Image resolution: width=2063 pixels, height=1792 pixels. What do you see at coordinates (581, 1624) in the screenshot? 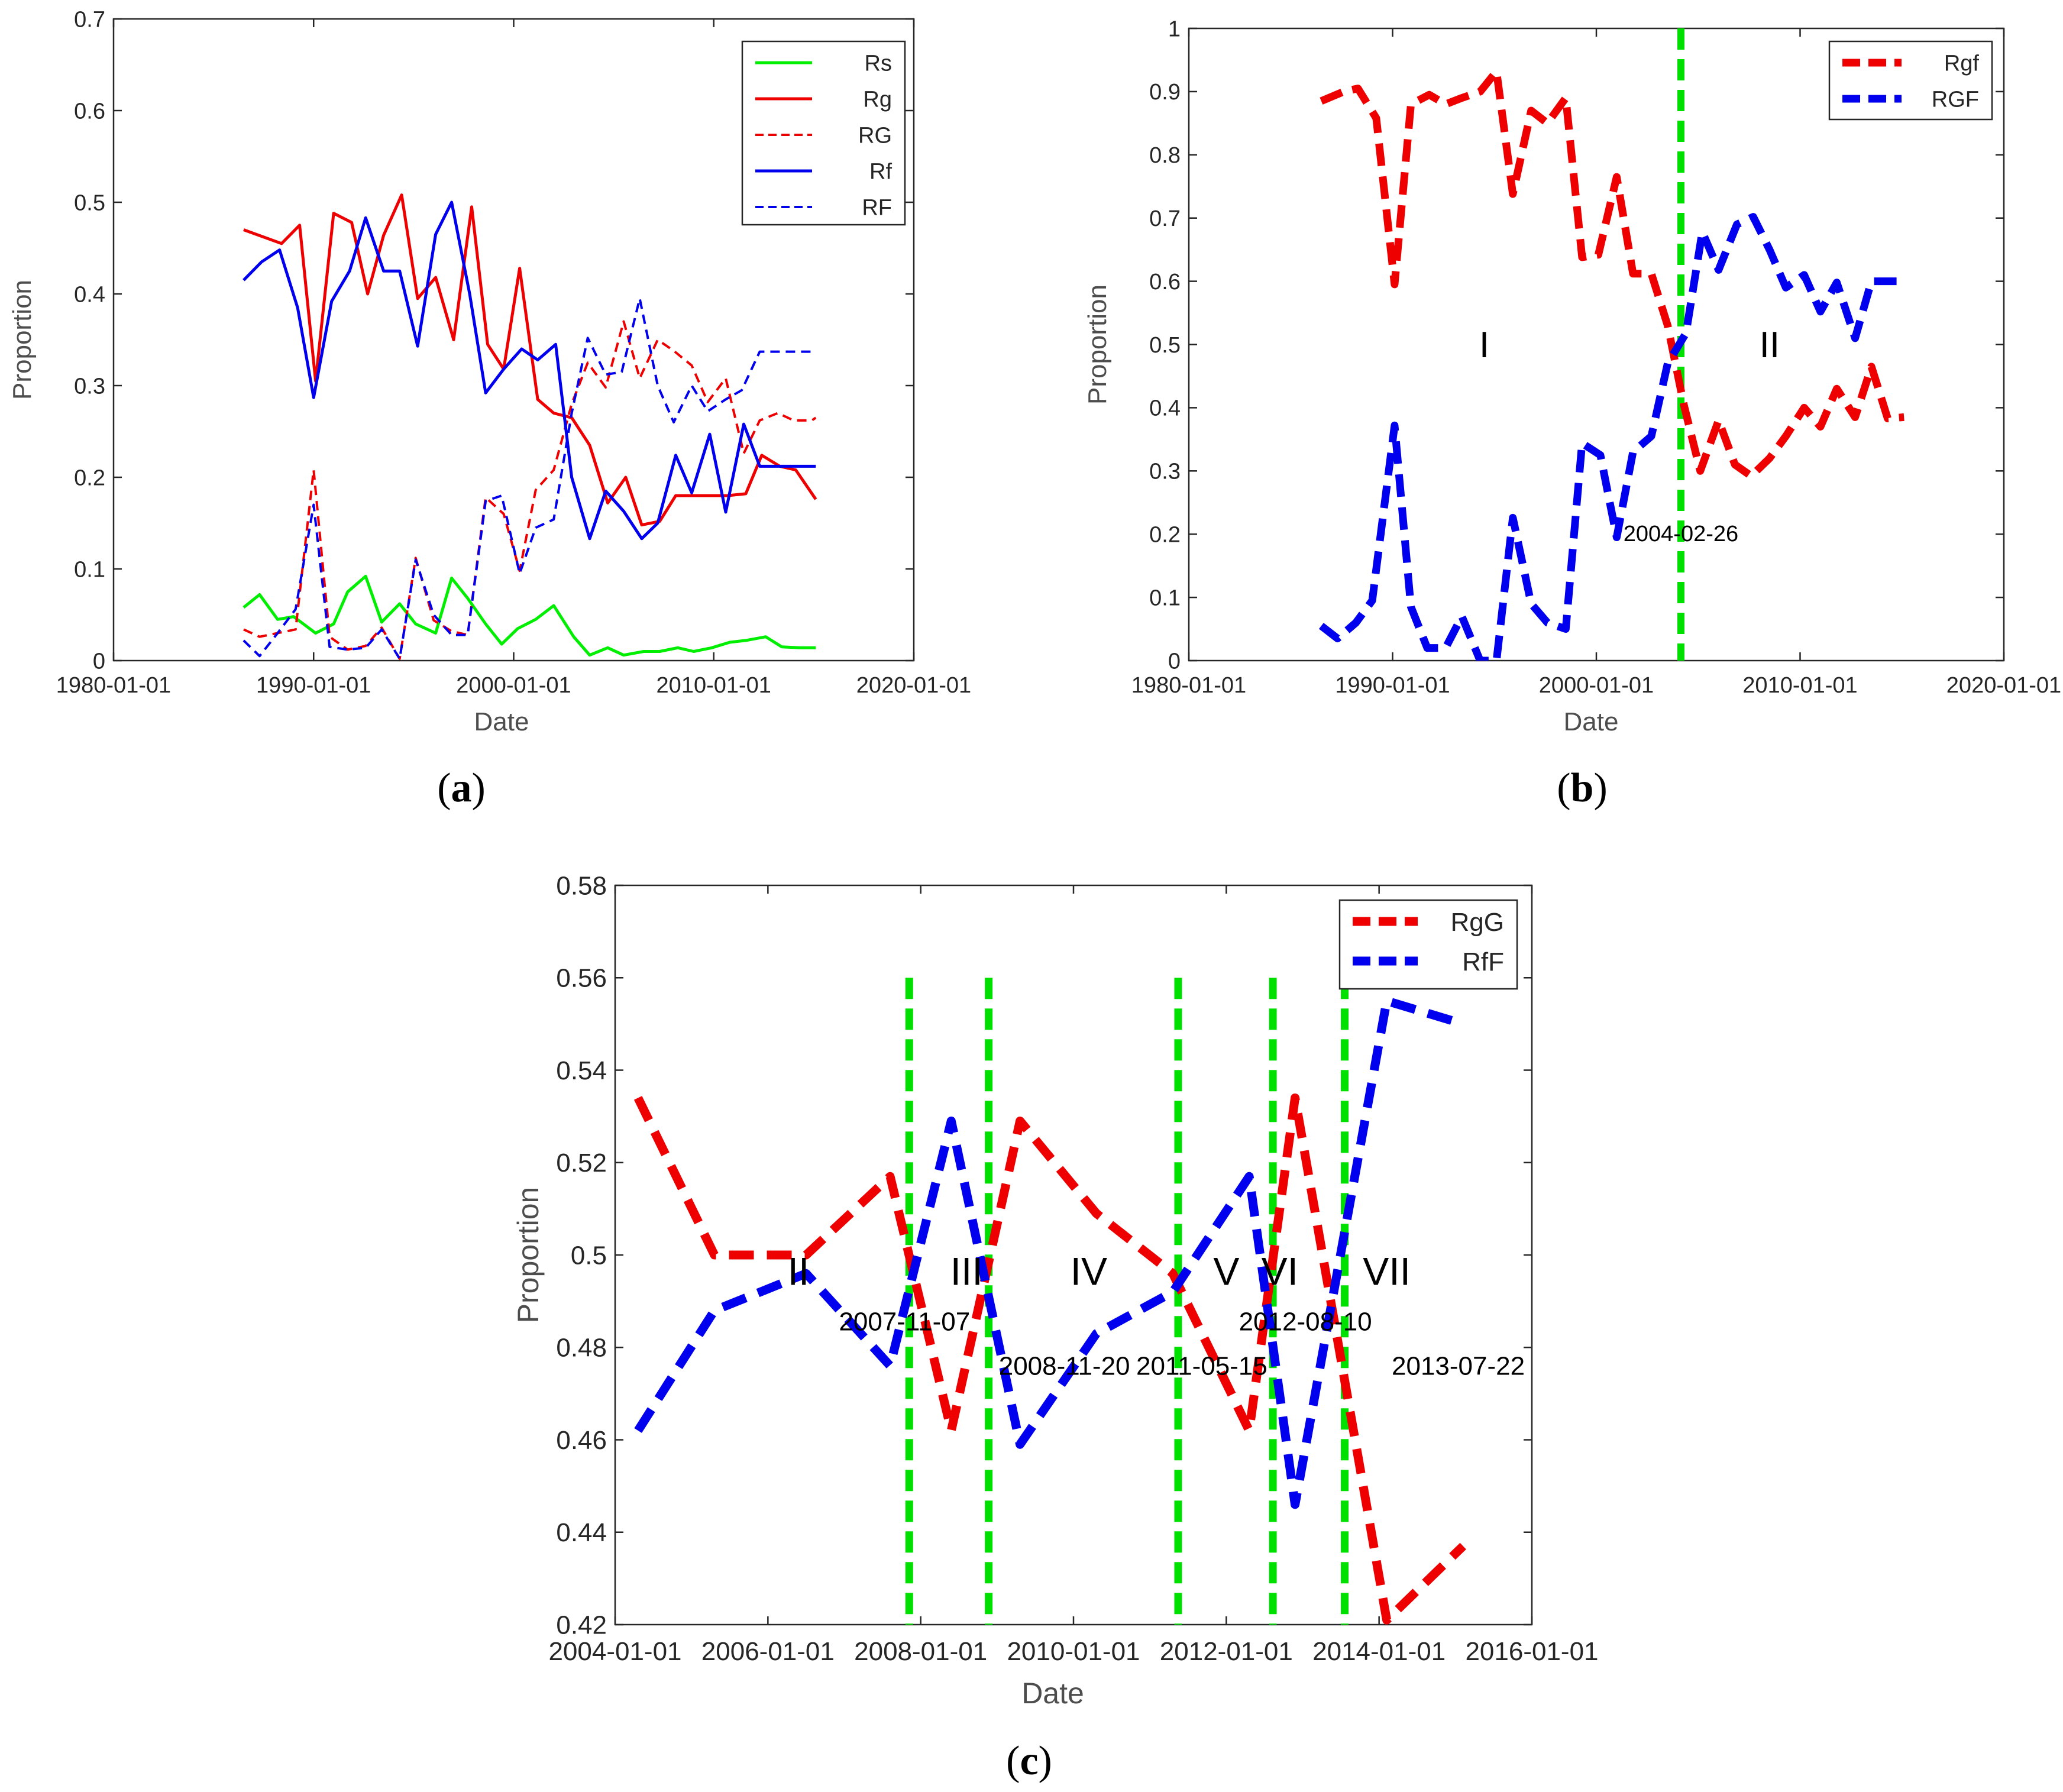
I see `y-tick-label: 0.42` at bounding box center [581, 1624].